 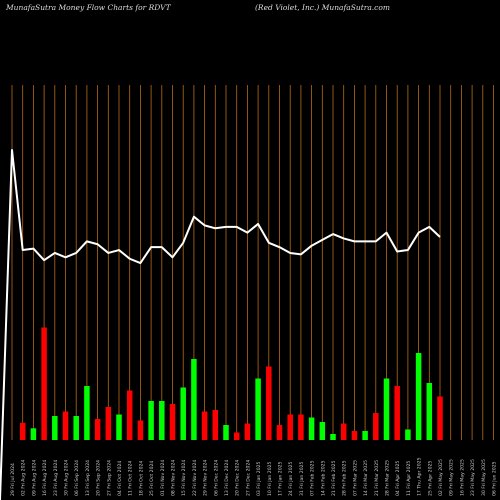 I want to click on x-tick-label: 27 Fri Sep 2024, so click(x=109, y=478).